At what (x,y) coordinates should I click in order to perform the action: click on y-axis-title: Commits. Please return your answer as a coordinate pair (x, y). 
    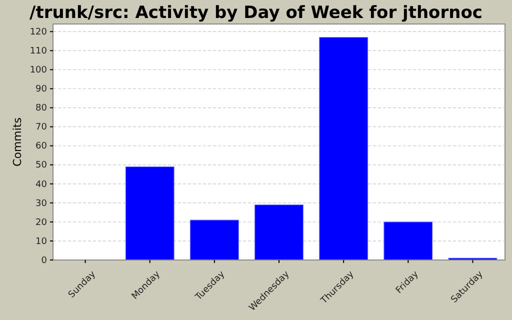
    Looking at the image, I should click on (17, 141).